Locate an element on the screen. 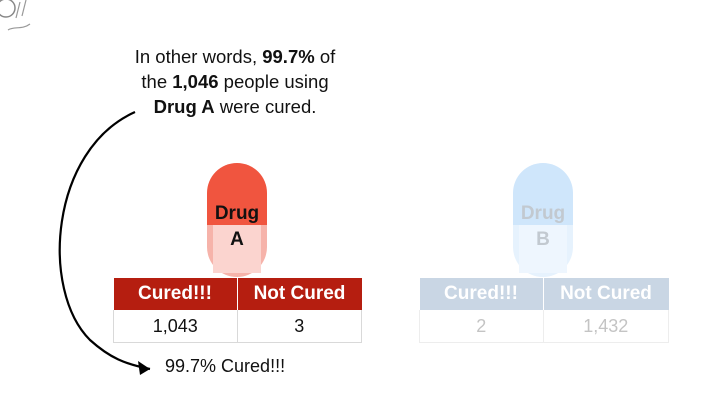  curved-arrow-icon is located at coordinates (104, 242).